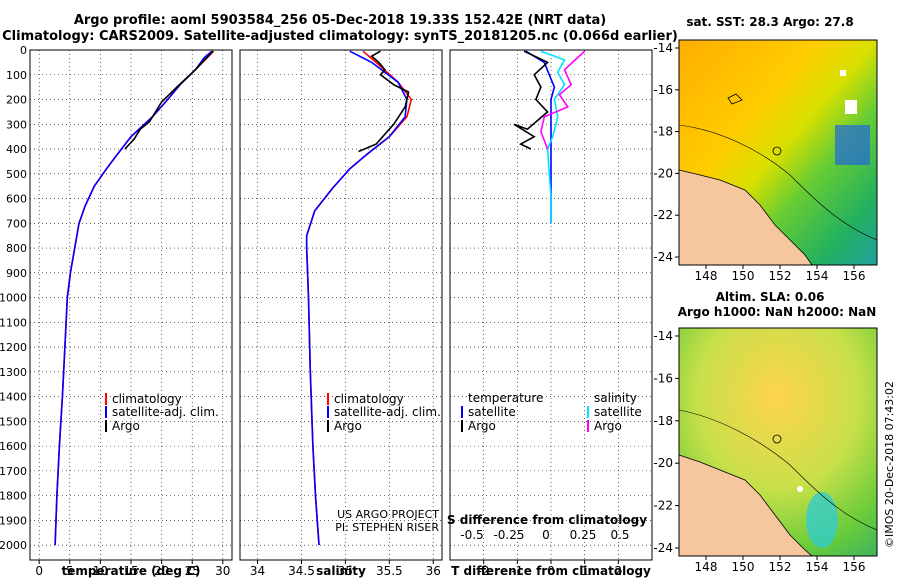 The width and height of the screenshot is (900, 580). What do you see at coordinates (13, 471) in the screenshot?
I see `depth-tick-label: 1700` at bounding box center [13, 471].